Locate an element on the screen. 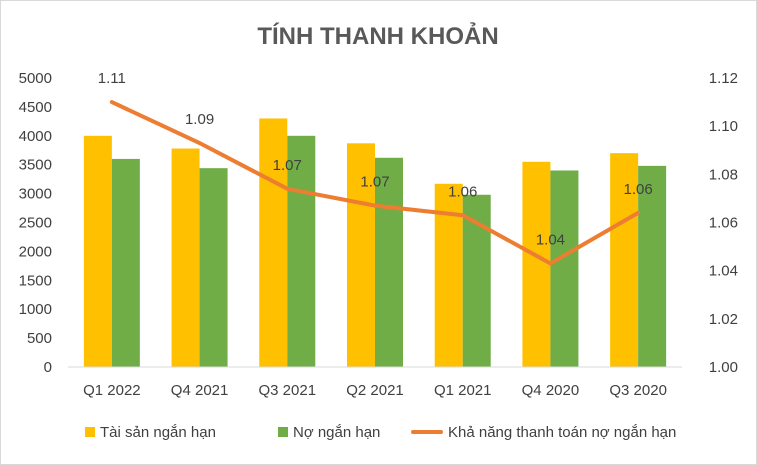 The image size is (757, 465). left-tick-label: 0 is located at coordinates (48, 367).